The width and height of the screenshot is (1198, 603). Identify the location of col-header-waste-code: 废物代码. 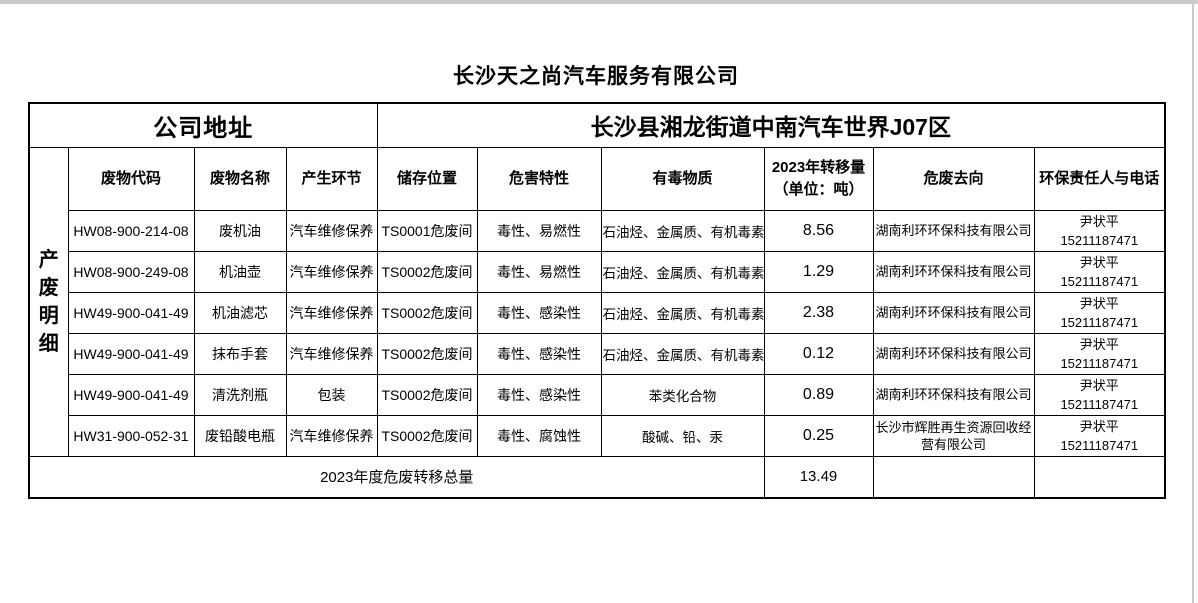
(131, 178).